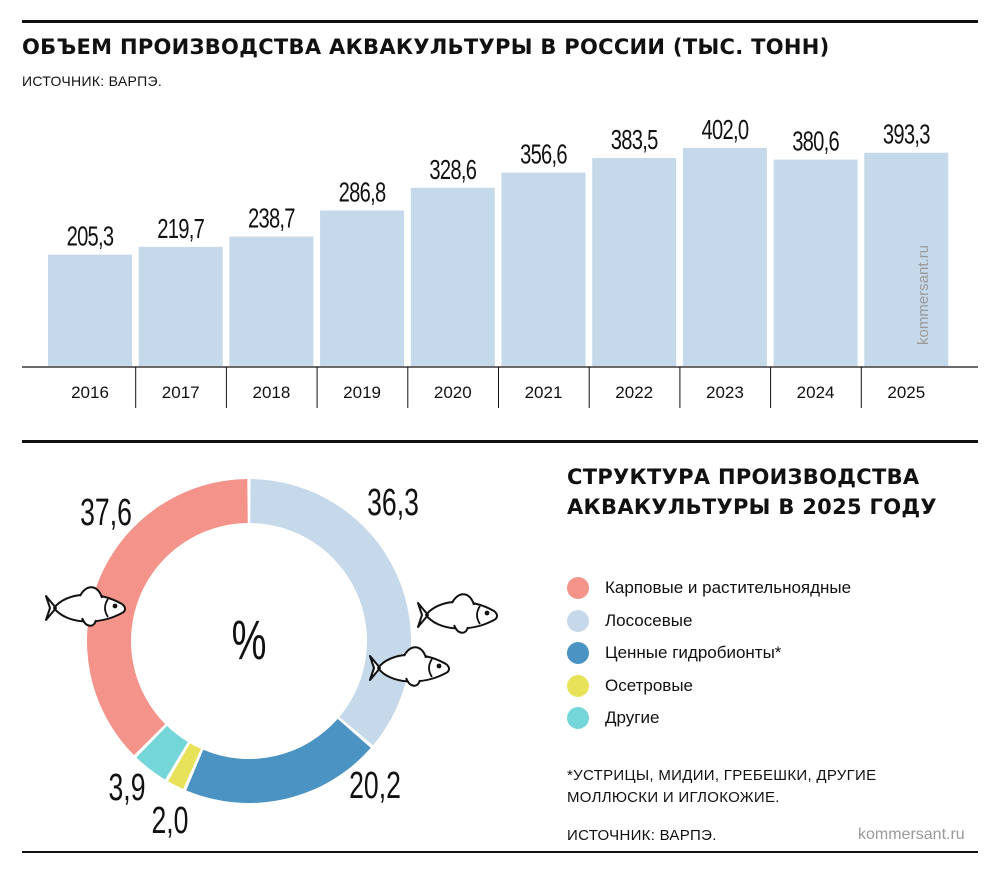 The width and height of the screenshot is (1000, 875). I want to click on top-rule, so click(500, 21).